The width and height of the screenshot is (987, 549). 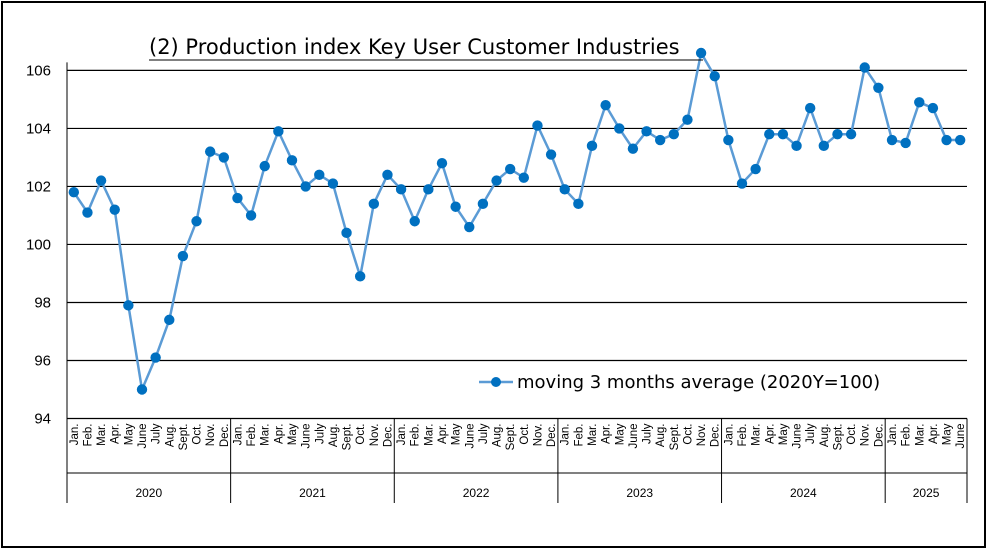 What do you see at coordinates (42, 302) in the screenshot?
I see `y-tick-label: 98` at bounding box center [42, 302].